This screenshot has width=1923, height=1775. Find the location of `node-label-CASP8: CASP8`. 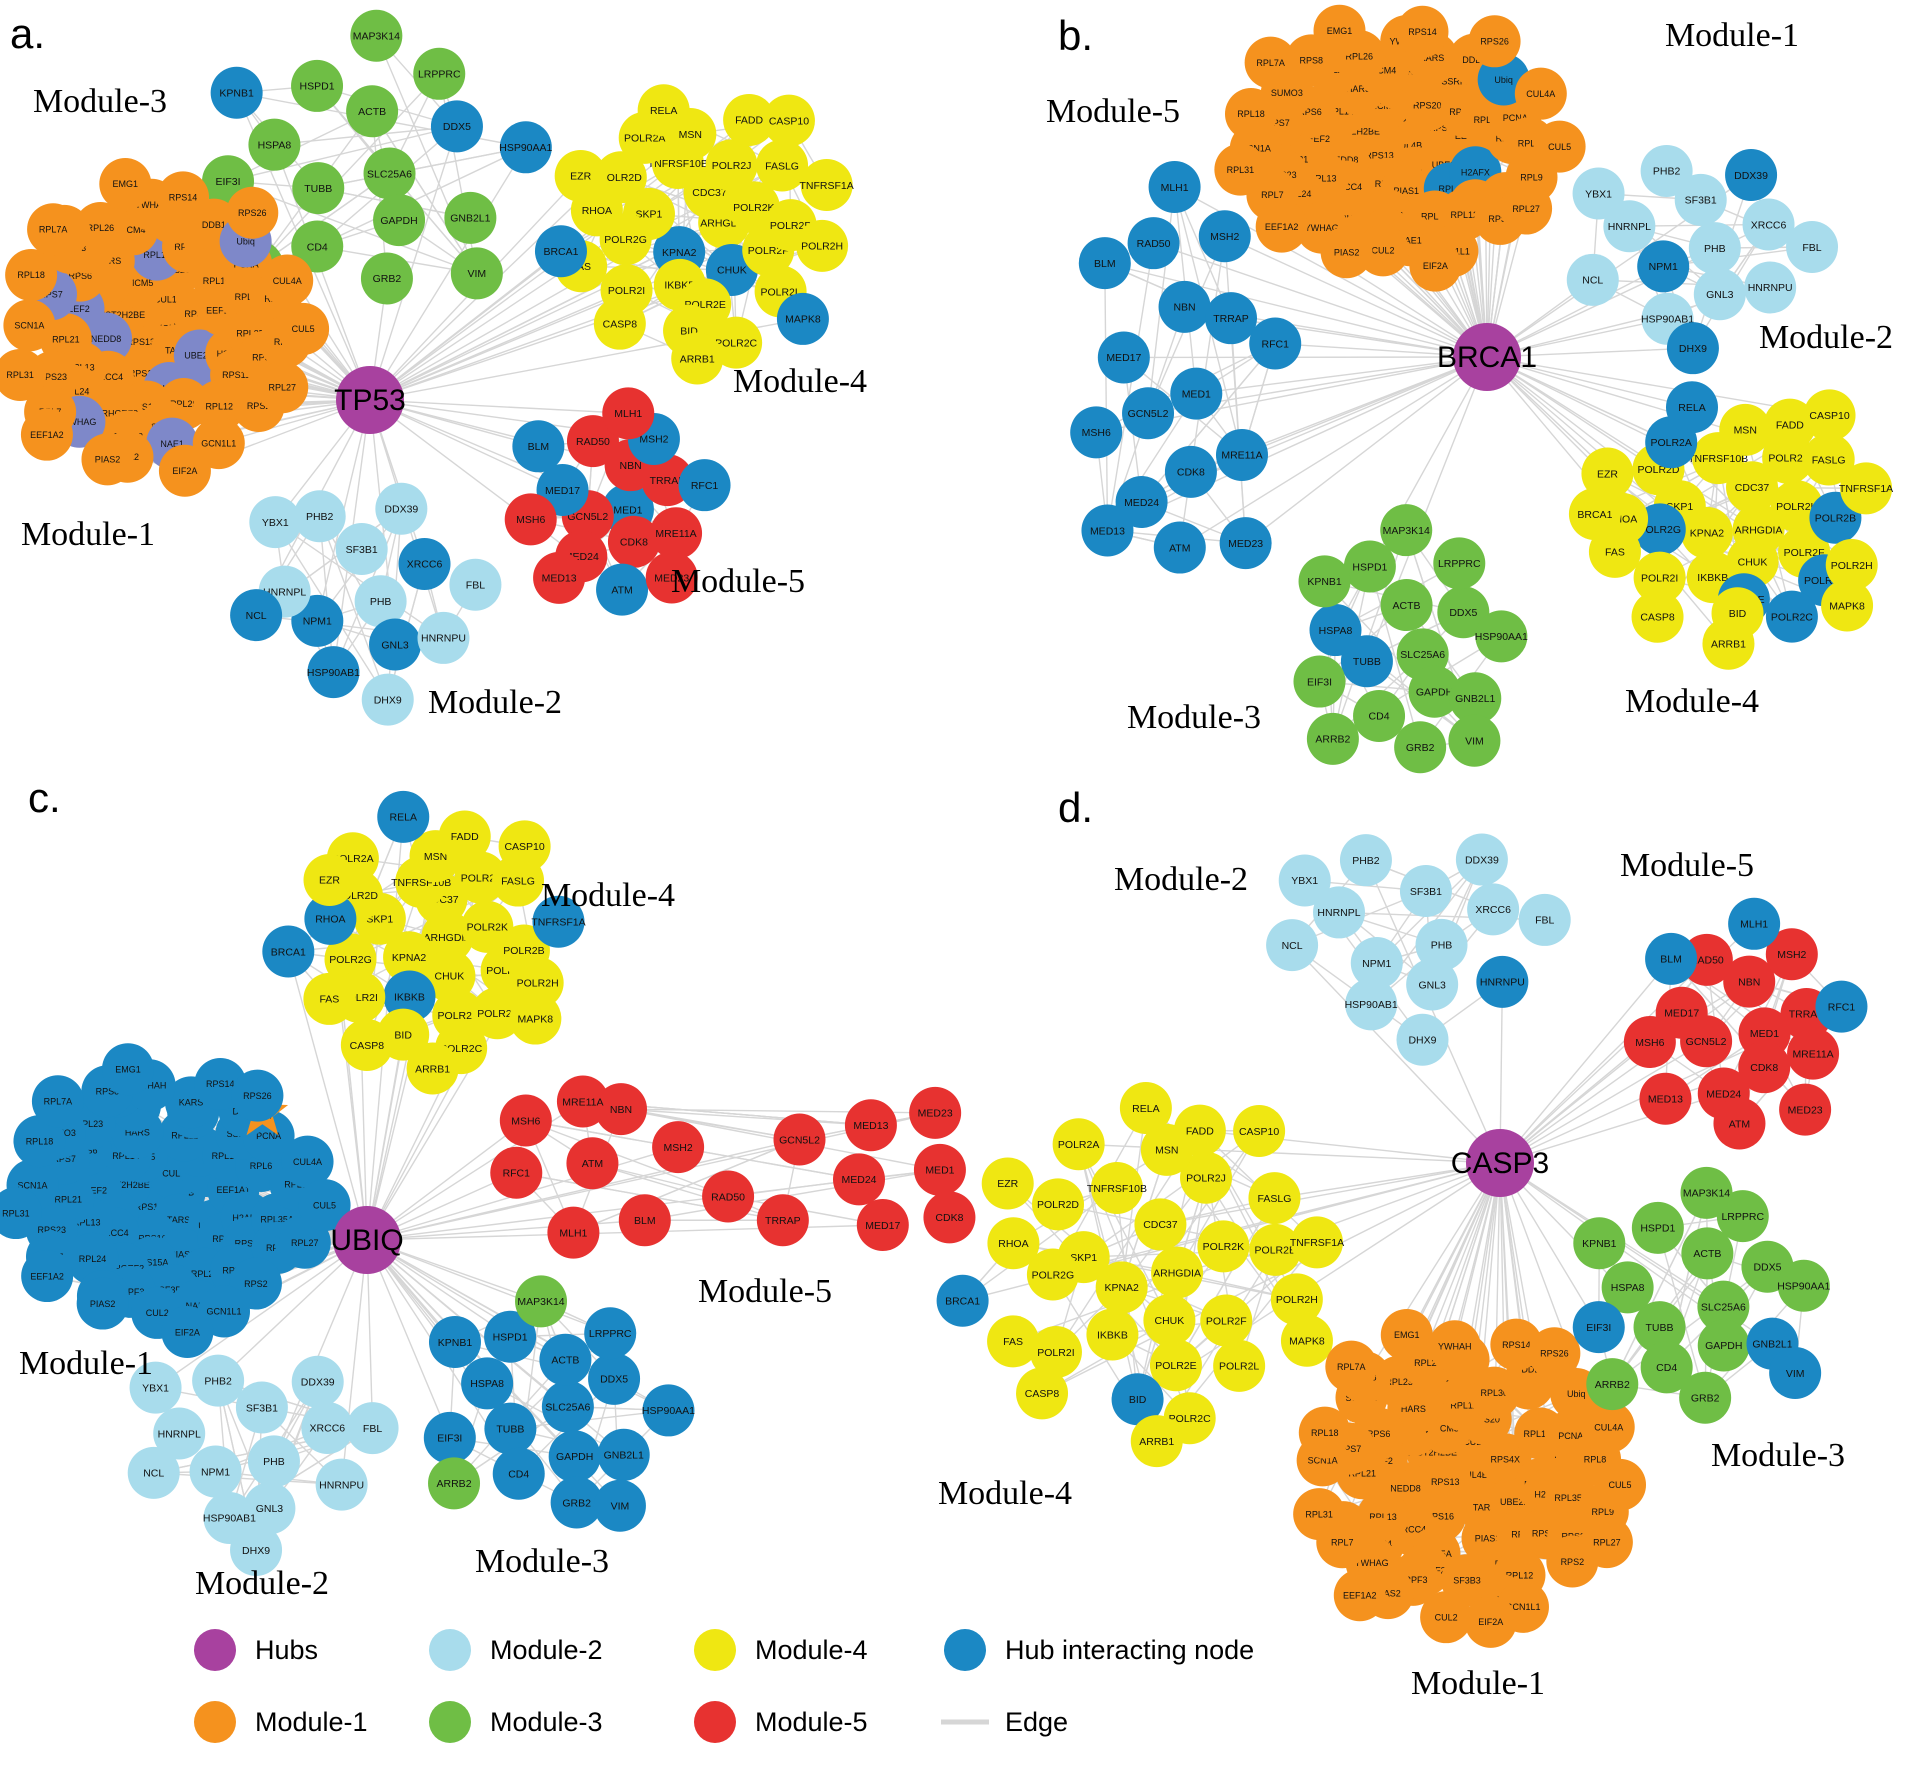

node-label-CASP8: CASP8 is located at coordinates (367, 1046).